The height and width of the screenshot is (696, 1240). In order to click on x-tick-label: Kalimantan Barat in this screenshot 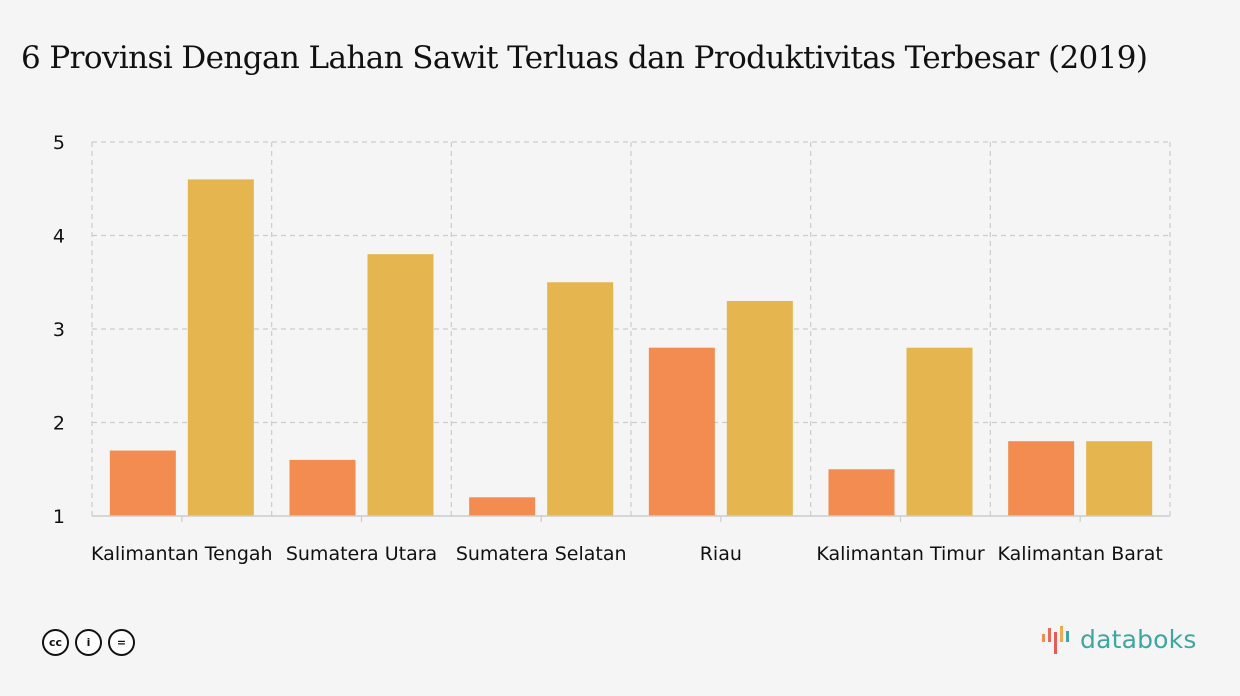, I will do `click(1080, 554)`.